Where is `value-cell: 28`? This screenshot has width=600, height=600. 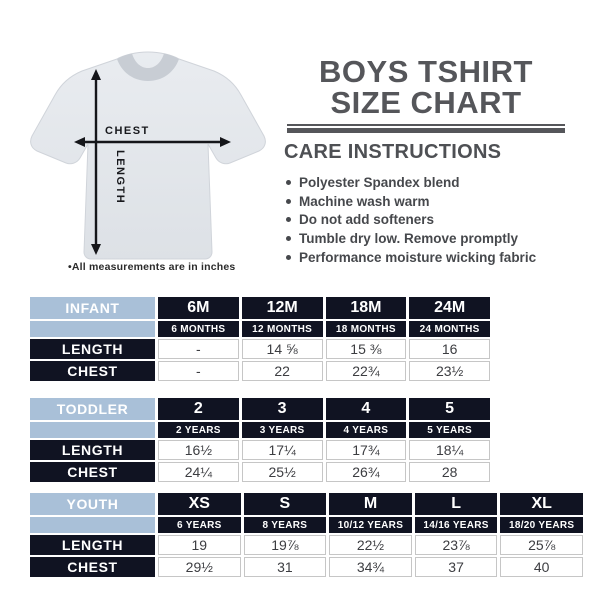 value-cell: 28 is located at coordinates (449, 472).